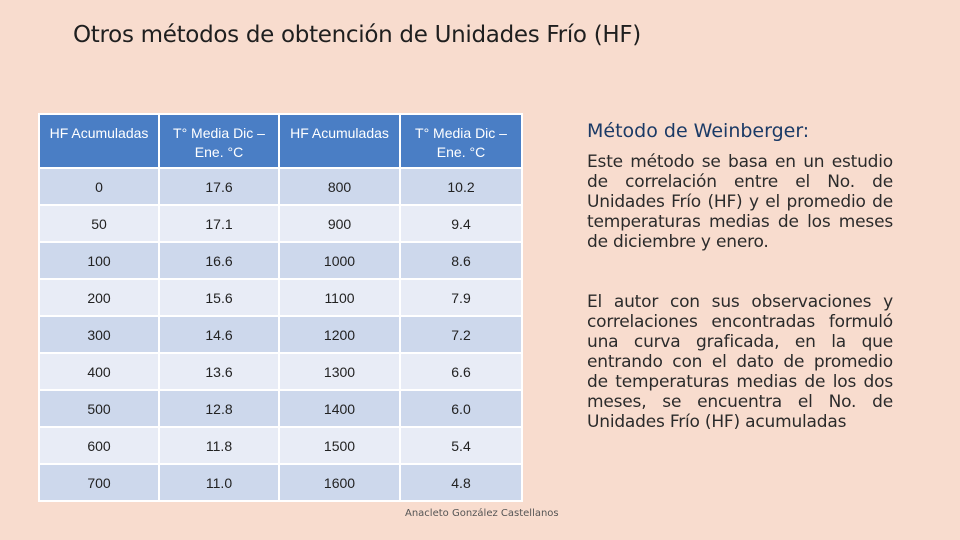  I want to click on method-heading: Método de Weinberger:, so click(698, 131).